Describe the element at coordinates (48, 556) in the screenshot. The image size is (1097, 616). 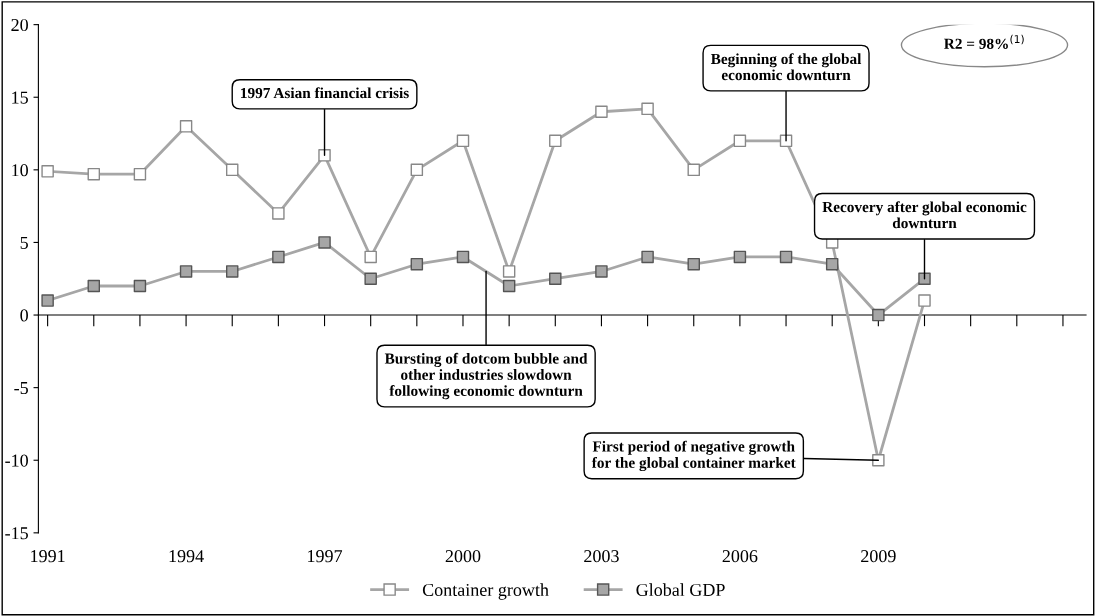
I see `x-tick-label: 1991` at that location.